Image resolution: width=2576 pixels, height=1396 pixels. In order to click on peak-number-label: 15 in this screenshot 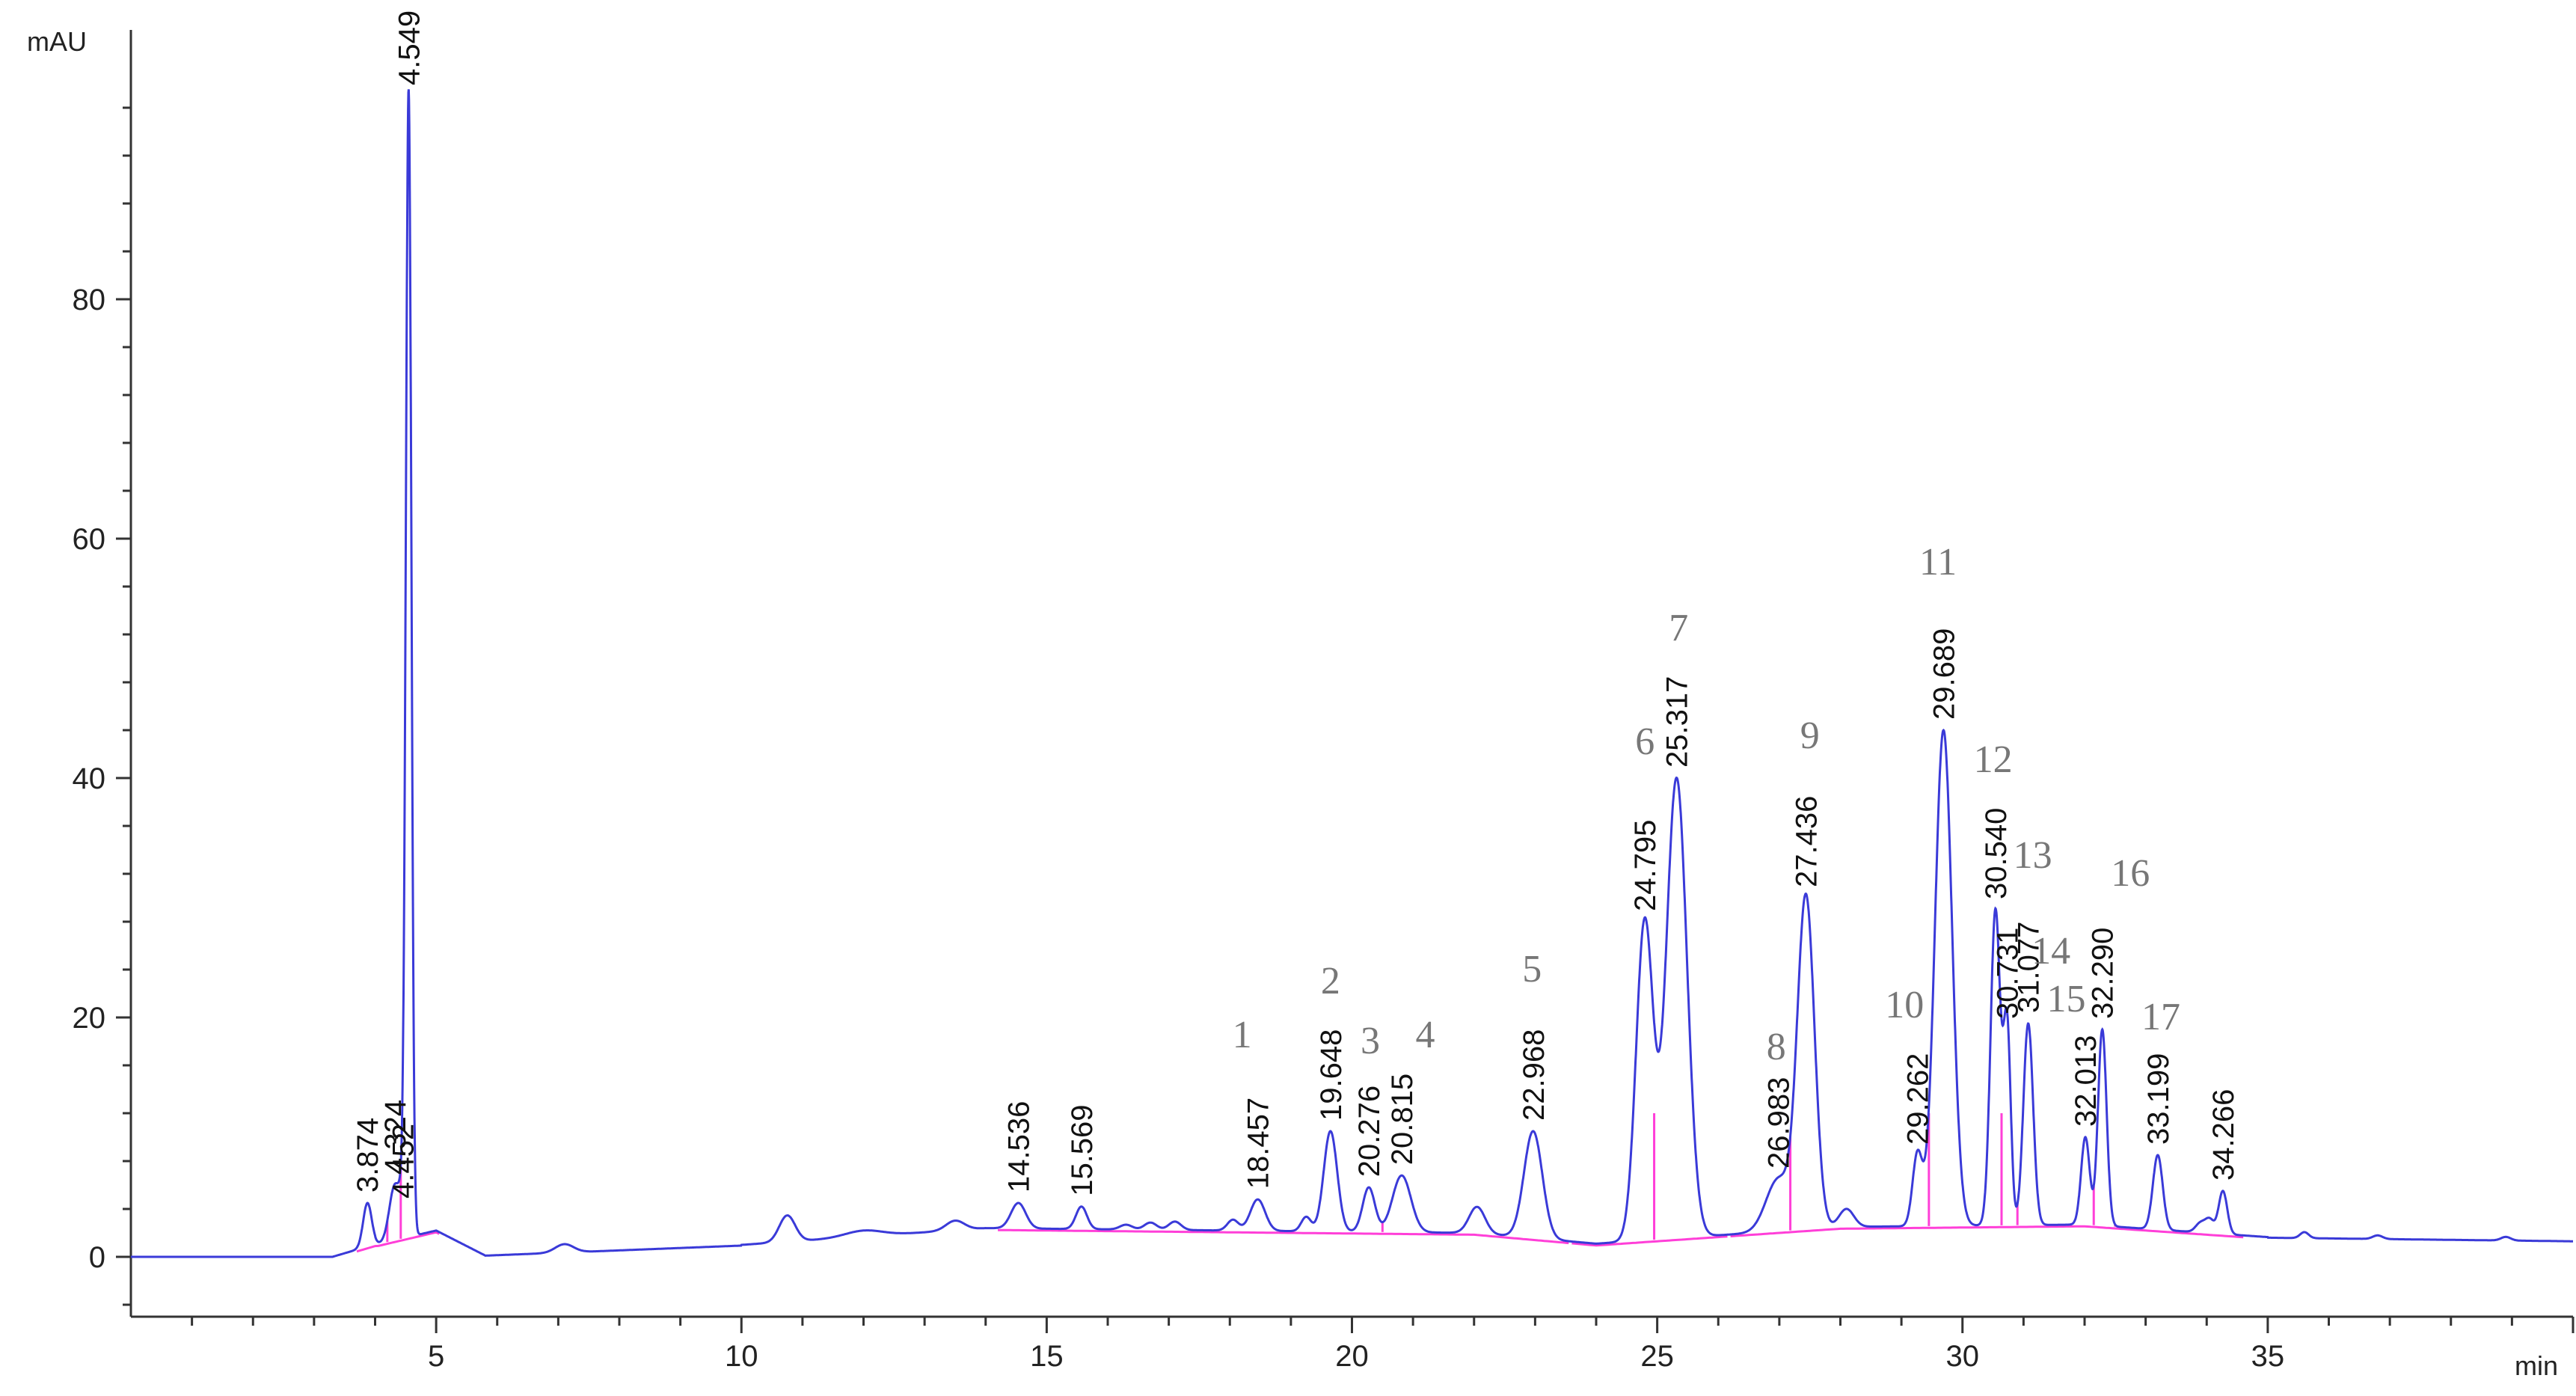, I will do `click(2066, 999)`.